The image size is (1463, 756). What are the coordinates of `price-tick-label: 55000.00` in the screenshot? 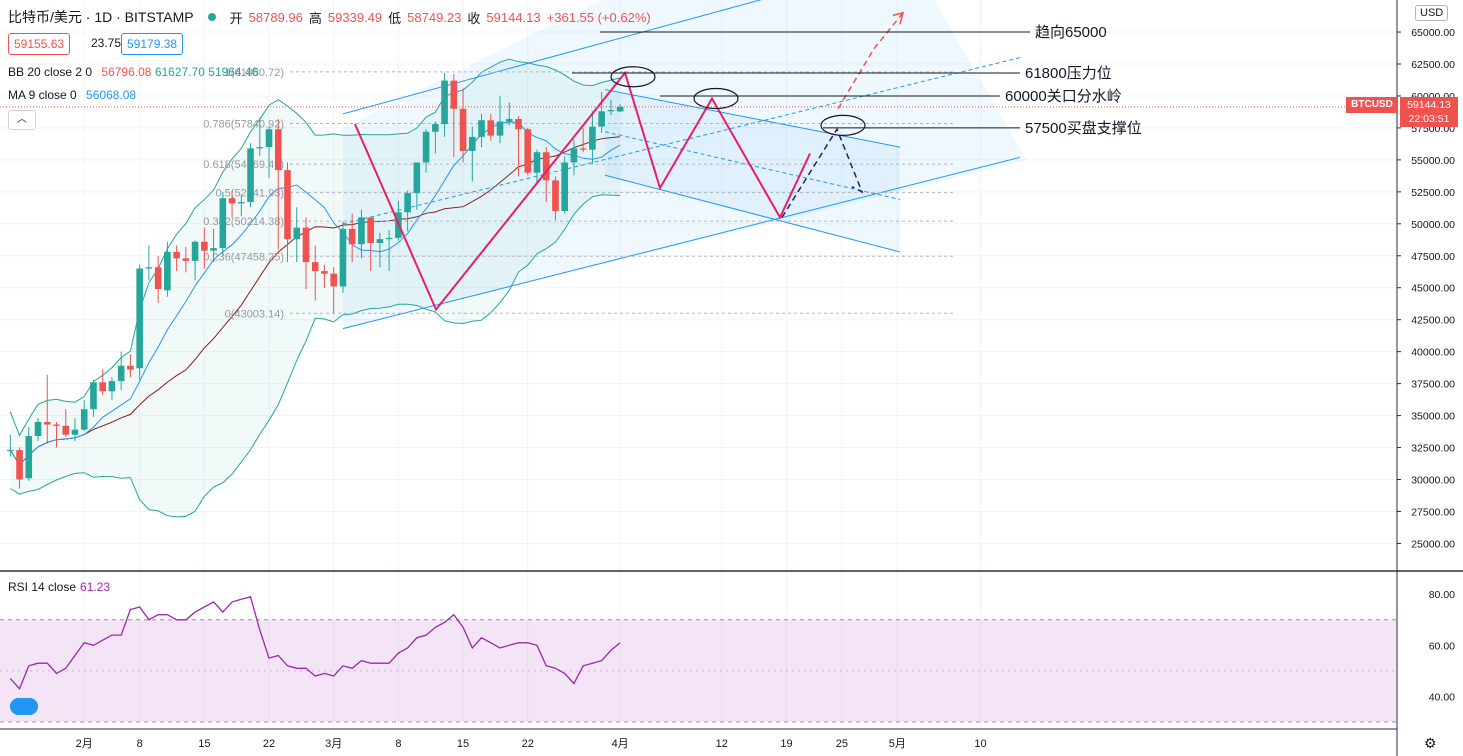 It's located at (1433, 161).